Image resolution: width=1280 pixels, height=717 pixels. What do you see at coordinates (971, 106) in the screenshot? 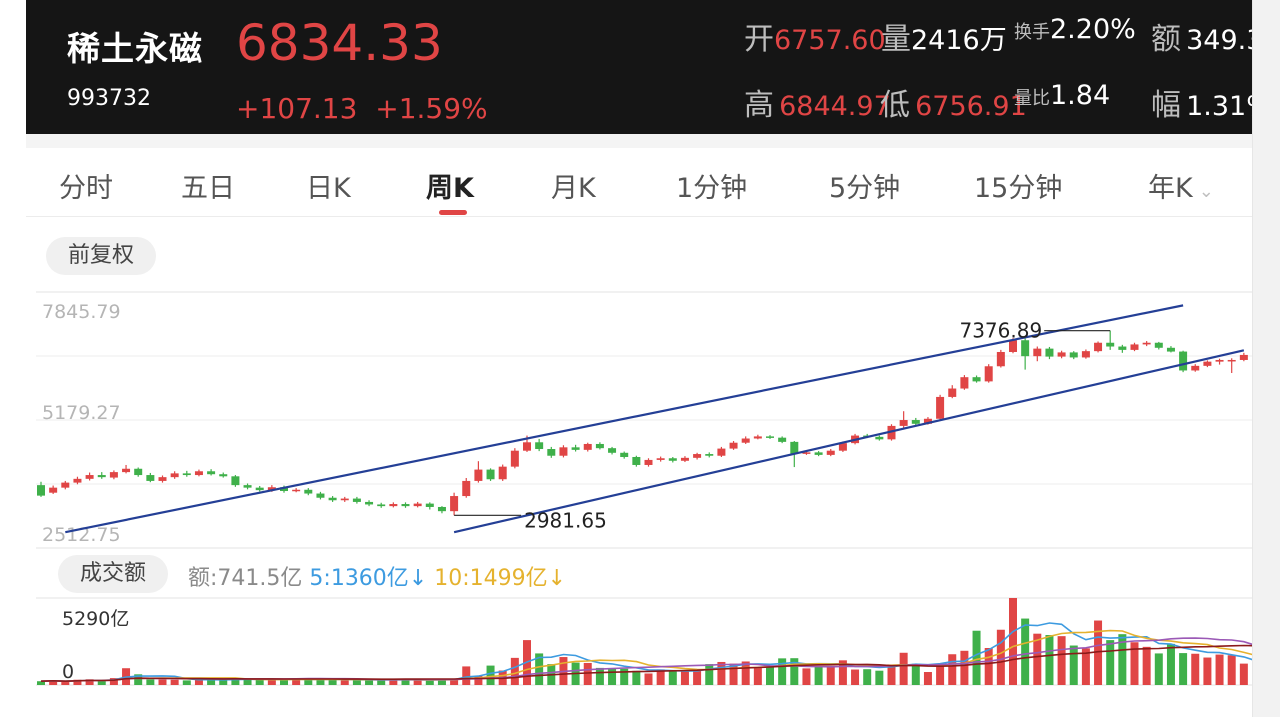
I see `low-value: 6756.91` at bounding box center [971, 106].